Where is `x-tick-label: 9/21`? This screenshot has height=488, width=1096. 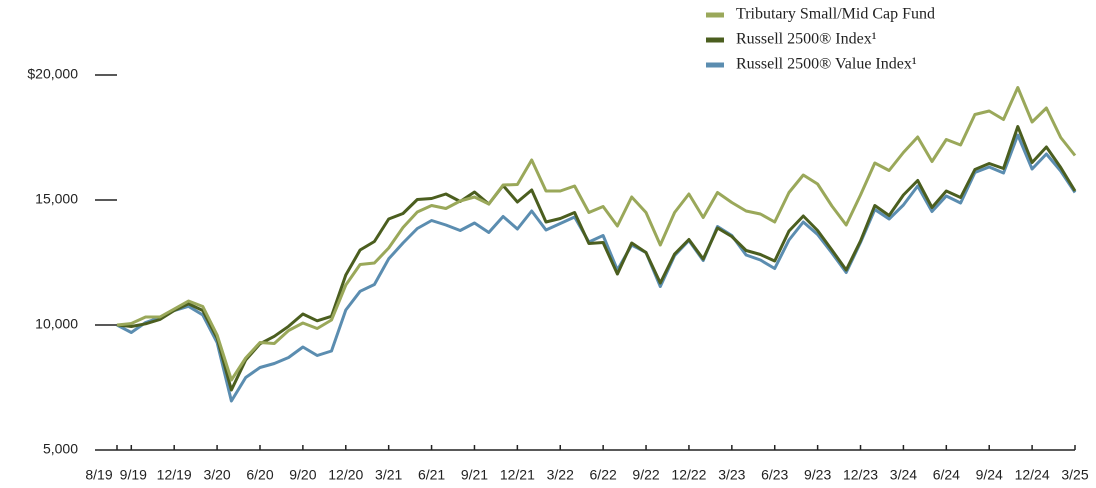 x-tick-label: 9/21 is located at coordinates (474, 475).